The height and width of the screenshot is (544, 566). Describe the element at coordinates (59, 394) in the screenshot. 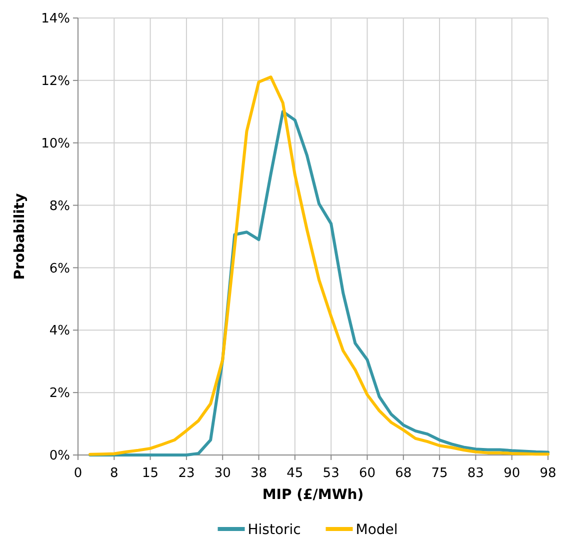

I see `y-tick-label: 2%` at that location.